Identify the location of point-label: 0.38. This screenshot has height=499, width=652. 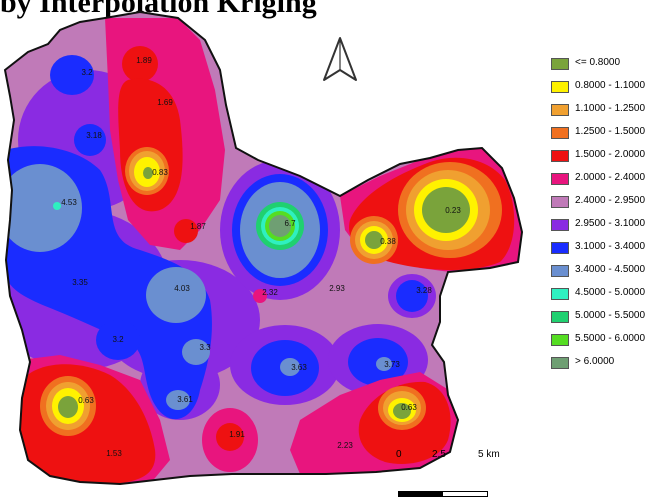
(388, 241).